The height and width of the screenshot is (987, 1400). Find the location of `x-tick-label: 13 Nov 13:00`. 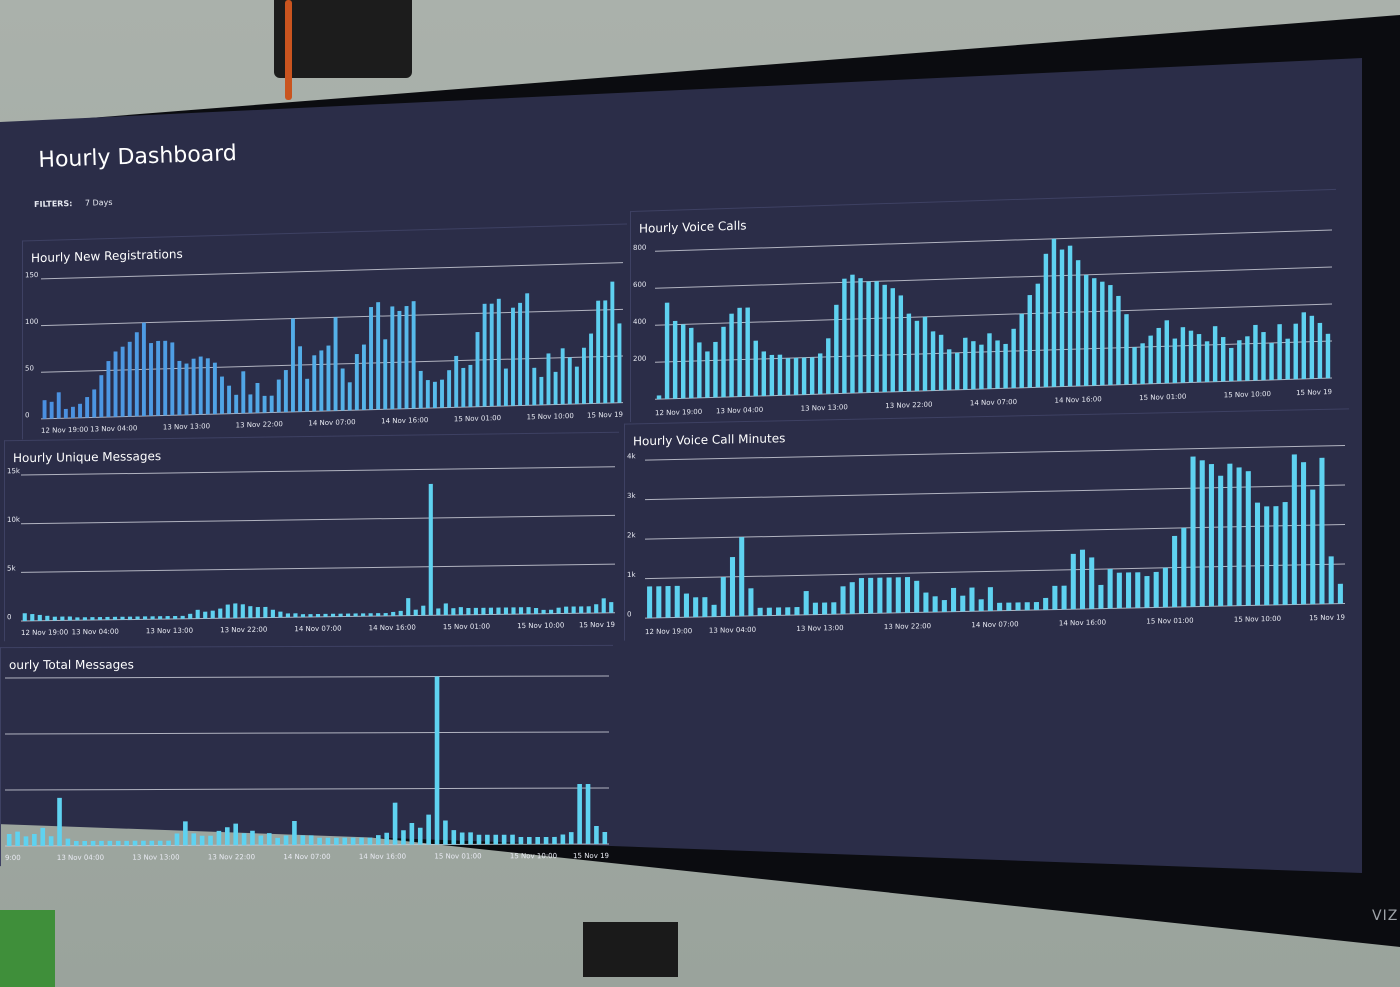

x-tick-label: 13 Nov 13:00 is located at coordinates (819, 628).